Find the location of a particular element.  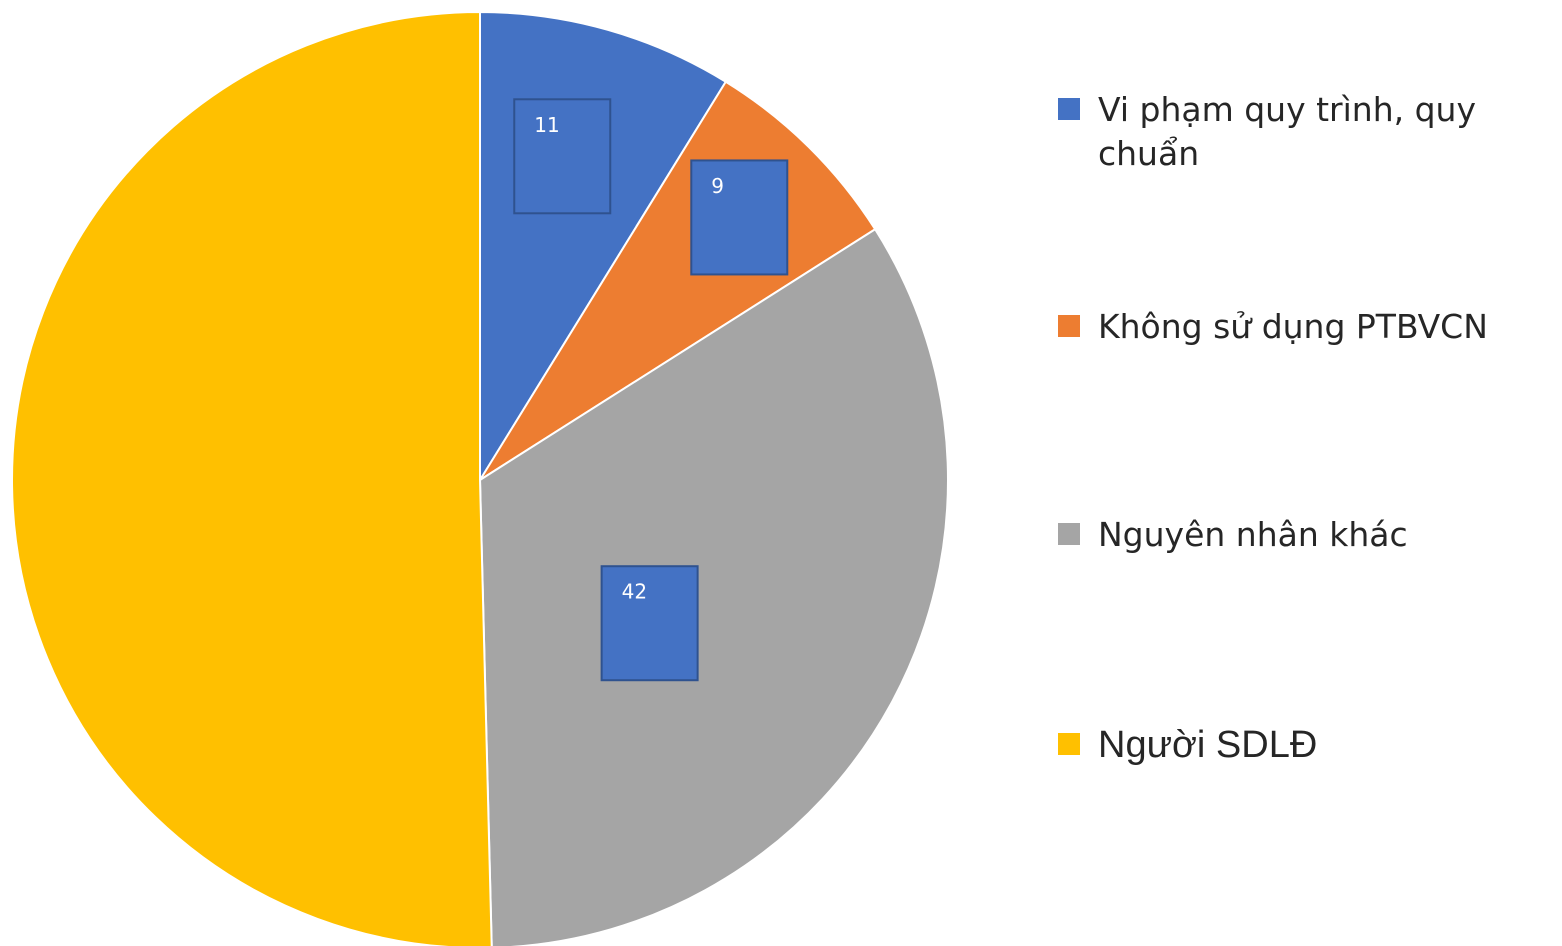

data-label: 11 is located at coordinates (546, 125).